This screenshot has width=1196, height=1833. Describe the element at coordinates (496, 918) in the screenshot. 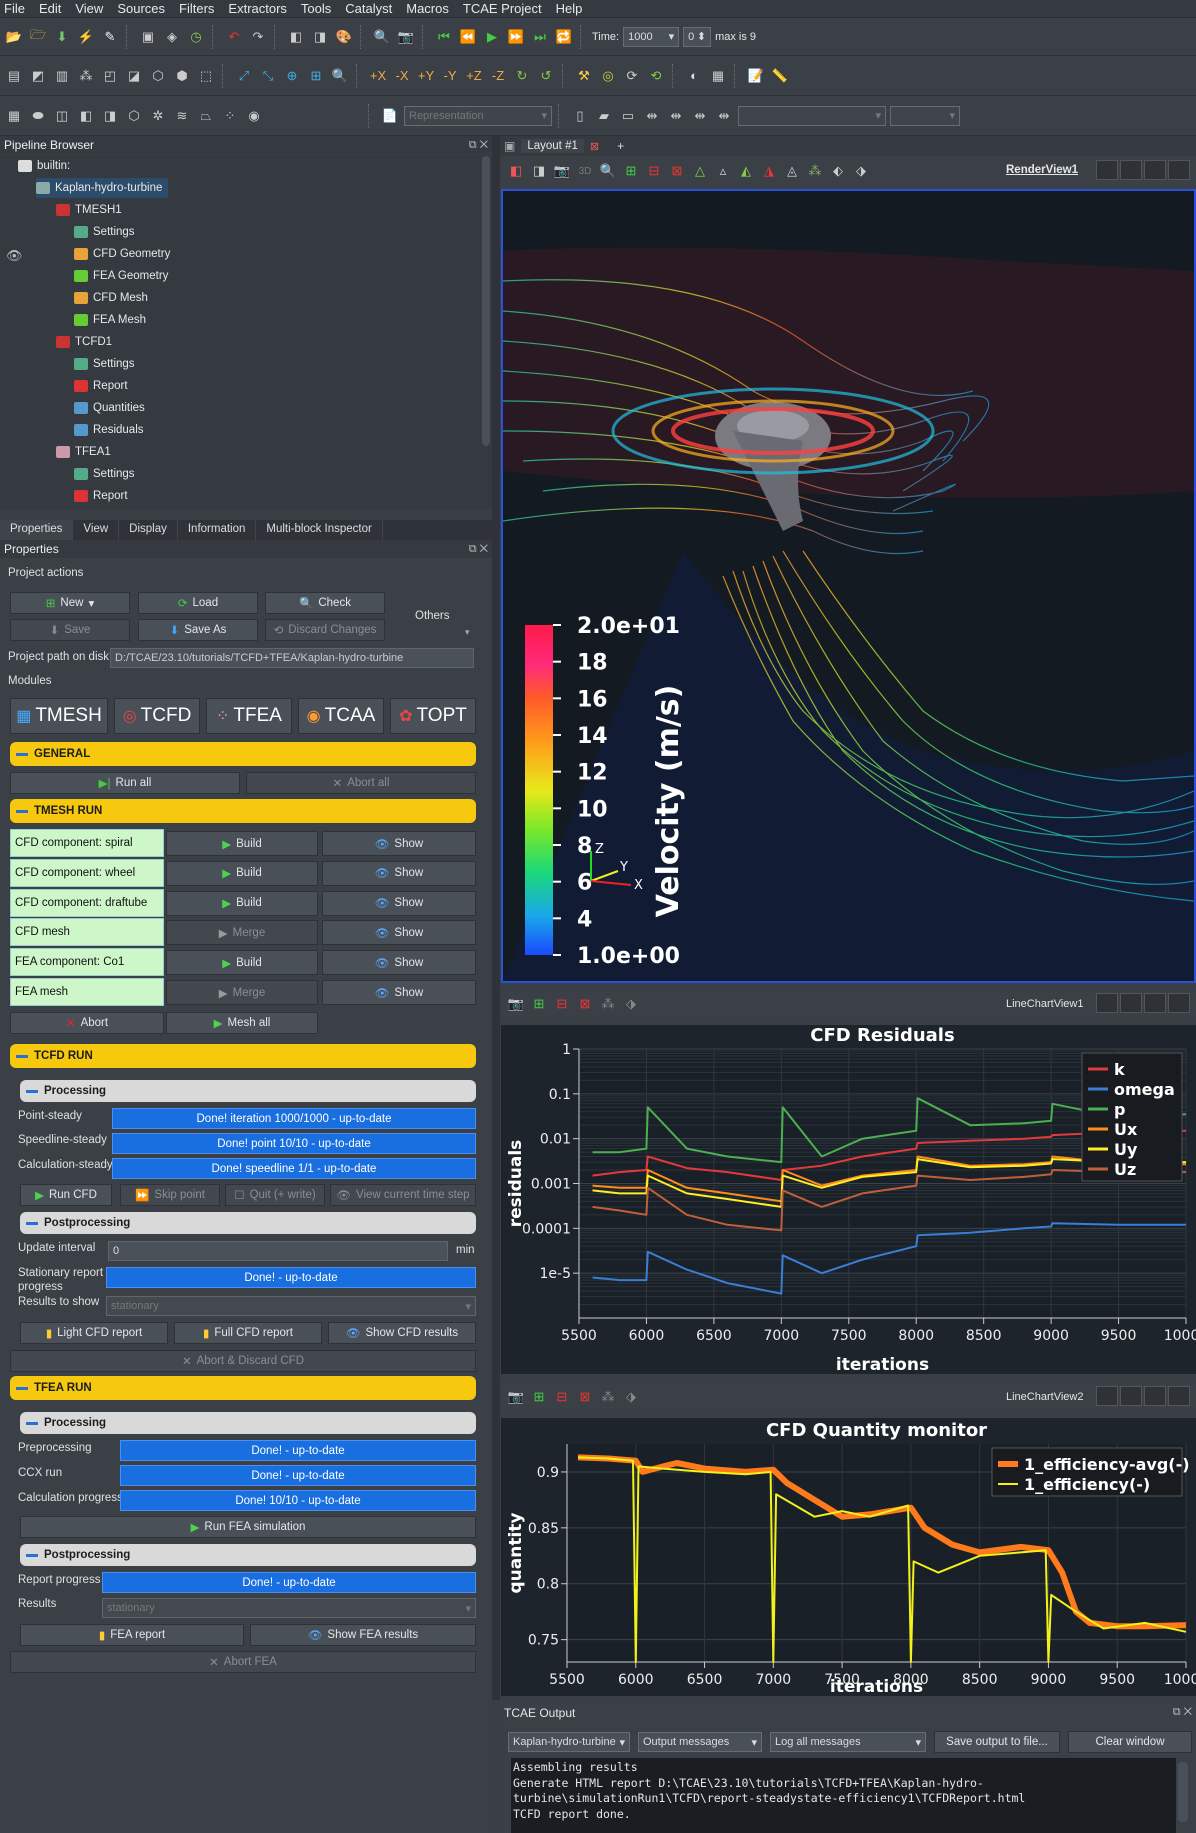

I see `splitter` at that location.